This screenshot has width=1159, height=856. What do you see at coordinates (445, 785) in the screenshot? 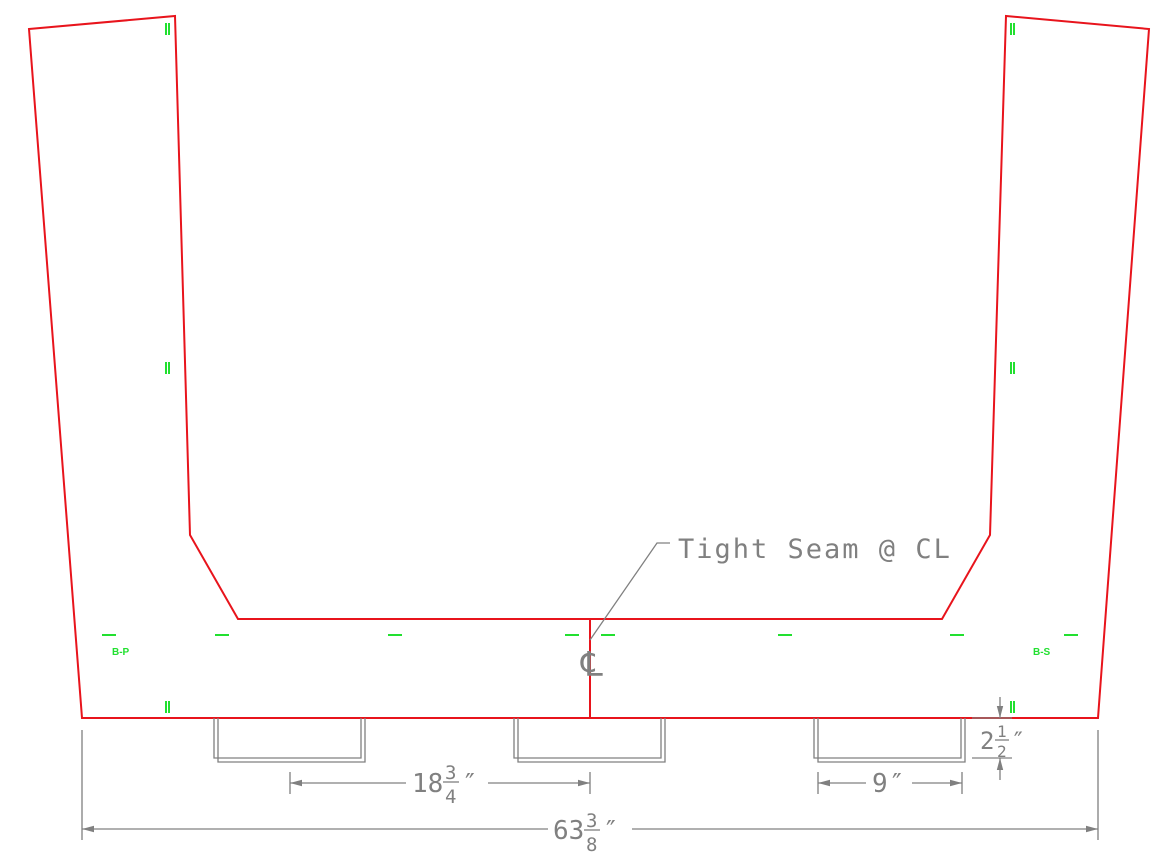
I see `half-dimension-text: 18 3 4 ″` at bounding box center [445, 785].